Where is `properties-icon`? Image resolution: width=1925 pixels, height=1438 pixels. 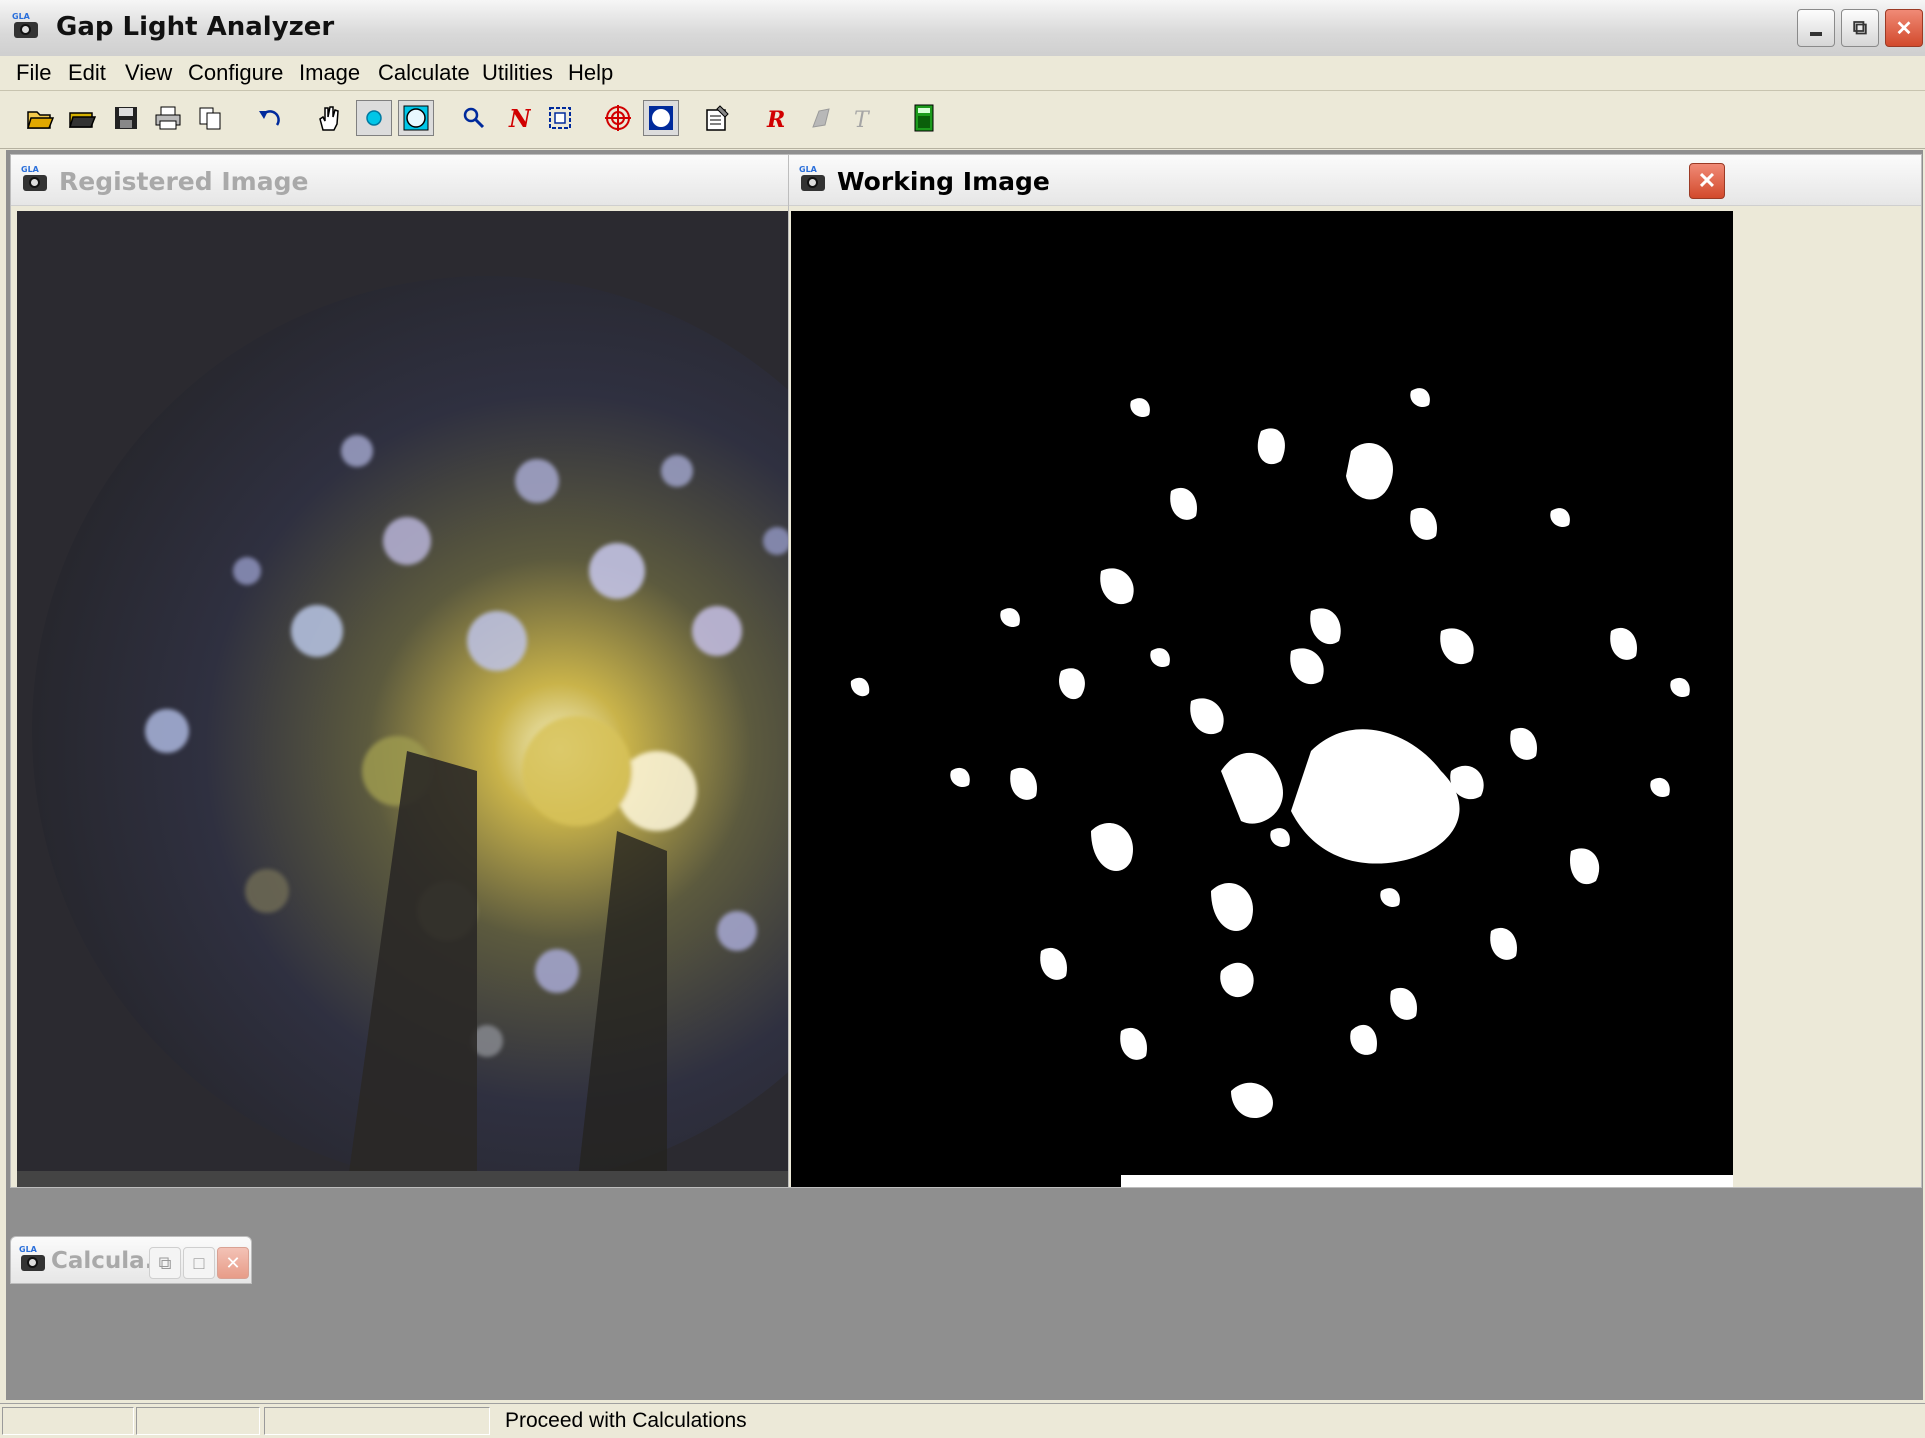
properties-icon is located at coordinates (717, 118).